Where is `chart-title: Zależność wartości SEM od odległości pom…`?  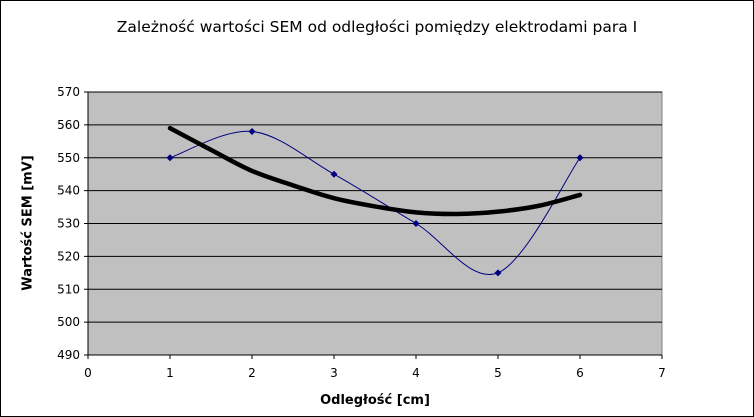
chart-title: Zależność wartości SEM od odległości pom… is located at coordinates (377, 27).